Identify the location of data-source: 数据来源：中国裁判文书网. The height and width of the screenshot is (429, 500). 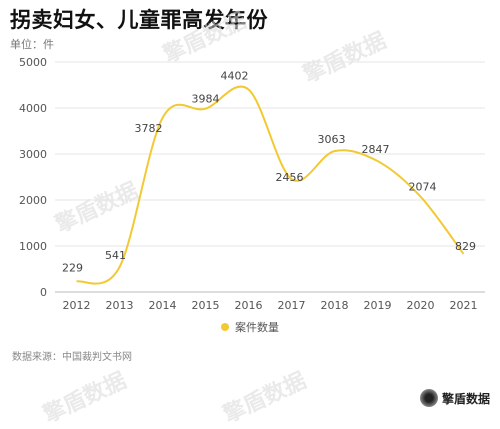
(72, 357).